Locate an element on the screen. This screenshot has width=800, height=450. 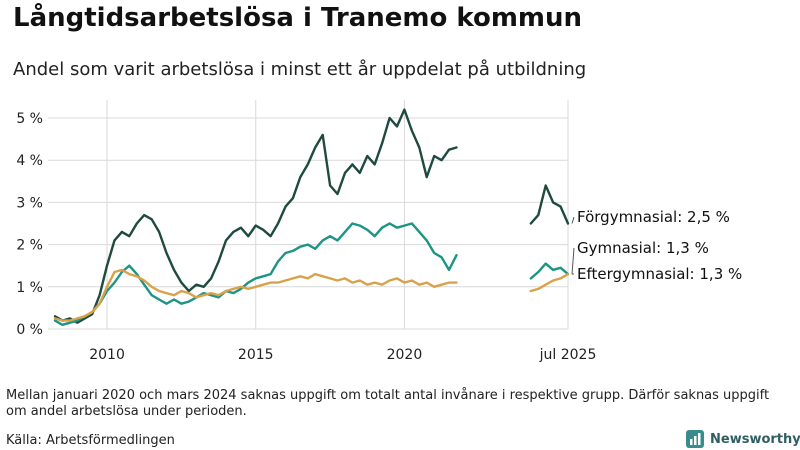
chart-title: Långtidsarbetslösa i Tranemo kommun is located at coordinates (298, 18).